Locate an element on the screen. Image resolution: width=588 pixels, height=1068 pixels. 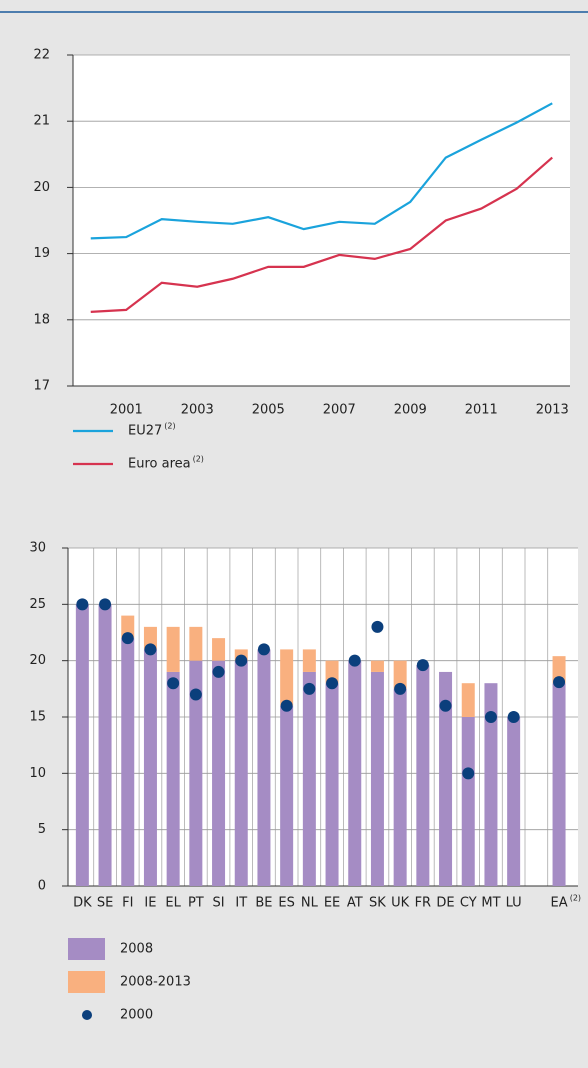
y-tick-label: 22 is located at coordinates (41, 55).